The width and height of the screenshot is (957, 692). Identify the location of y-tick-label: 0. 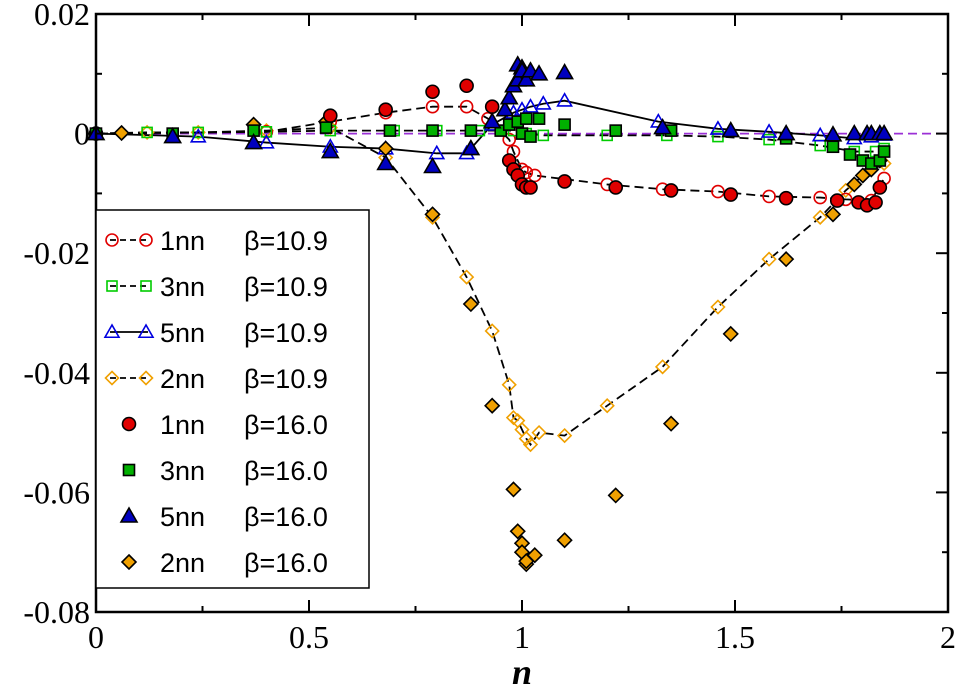
(82, 134).